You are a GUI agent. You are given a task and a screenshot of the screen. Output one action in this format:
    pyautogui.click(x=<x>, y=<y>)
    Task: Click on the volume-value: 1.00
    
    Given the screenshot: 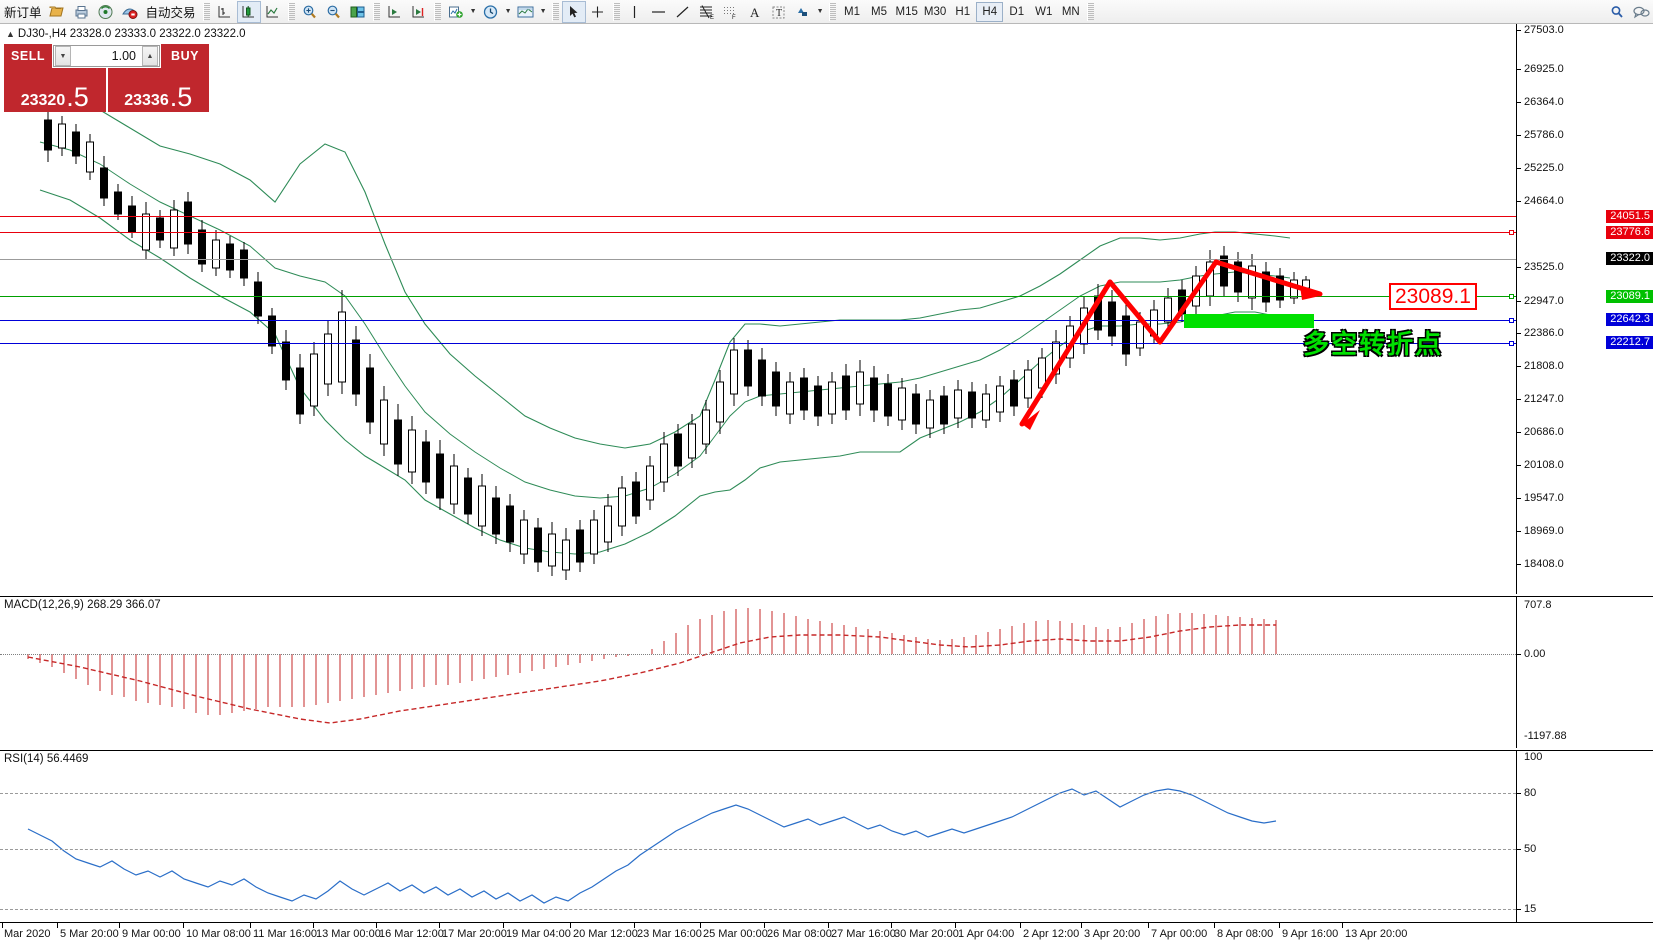 What is the action you would take?
    pyautogui.click(x=123, y=56)
    